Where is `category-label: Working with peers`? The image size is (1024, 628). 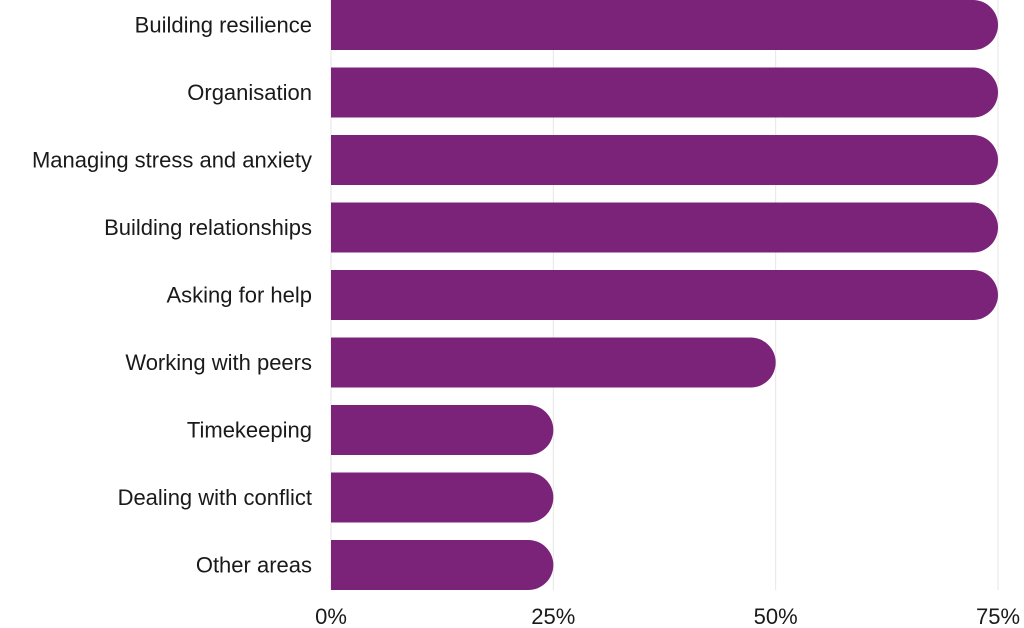
category-label: Working with peers is located at coordinates (218, 362).